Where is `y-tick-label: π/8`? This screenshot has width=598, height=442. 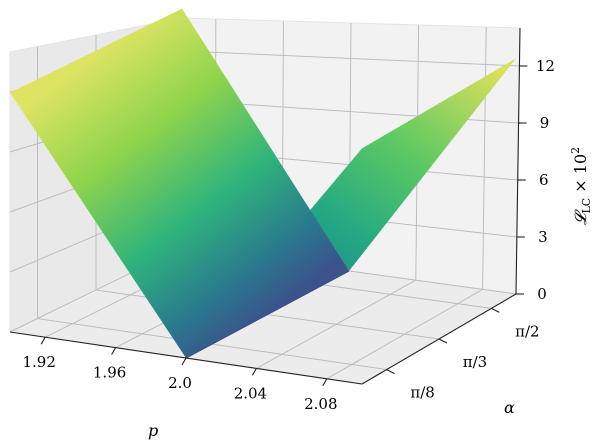 y-tick-label: π/8 is located at coordinates (422, 393).